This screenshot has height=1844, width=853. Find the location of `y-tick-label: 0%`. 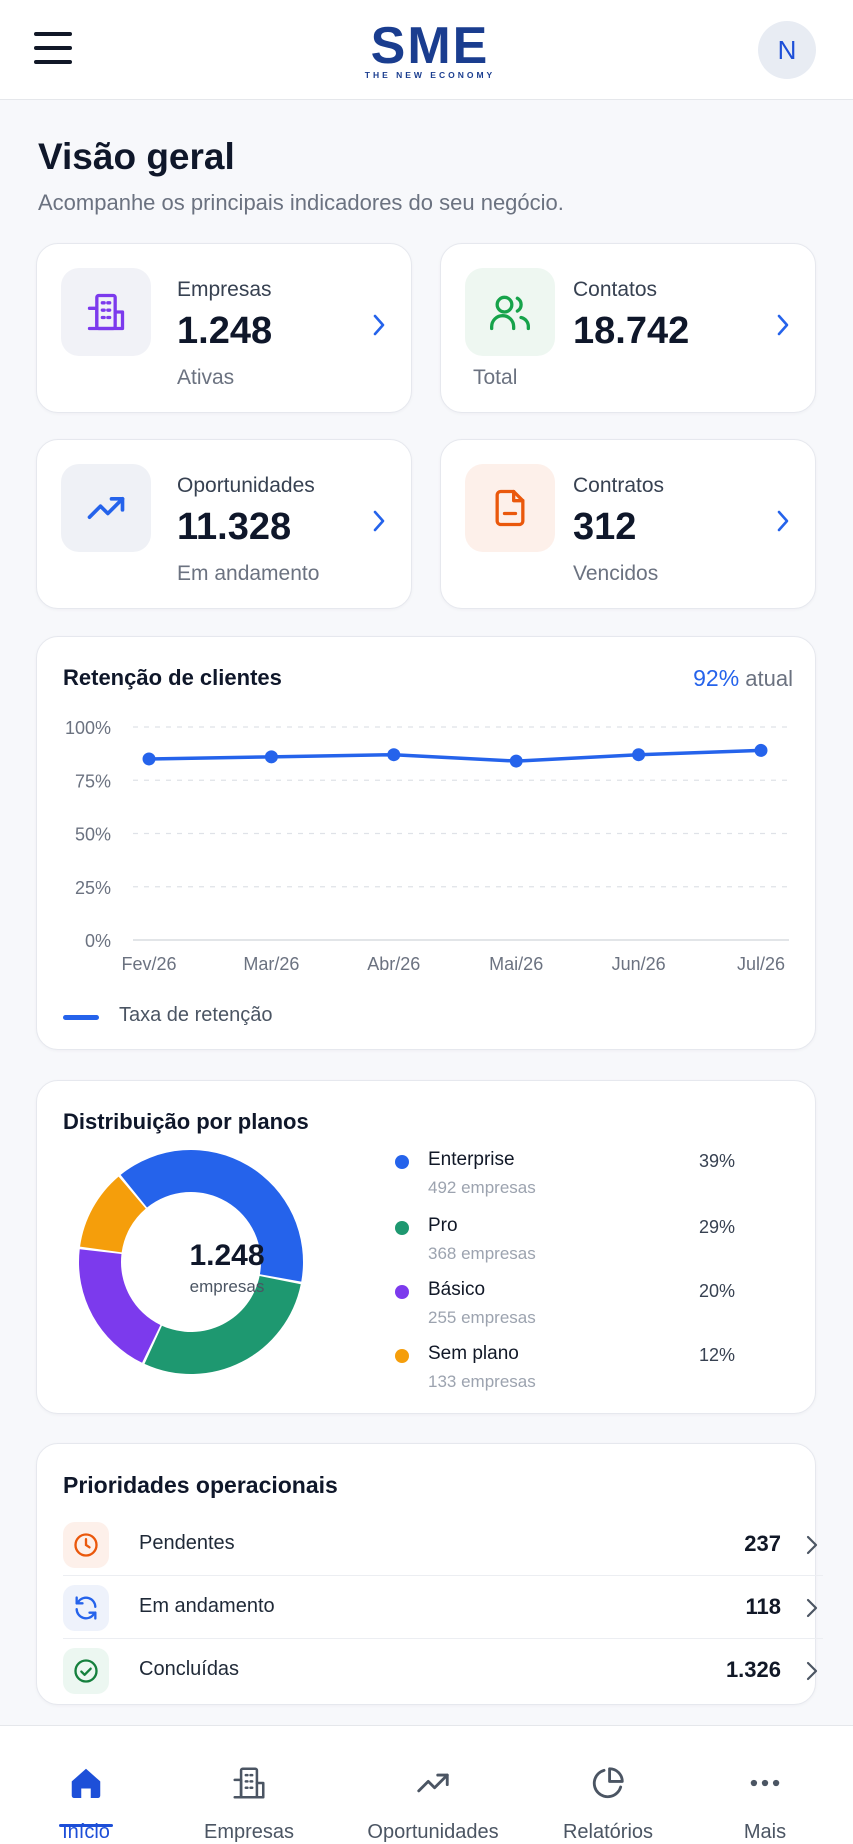

y-tick-label: 0% is located at coordinates (98, 941).